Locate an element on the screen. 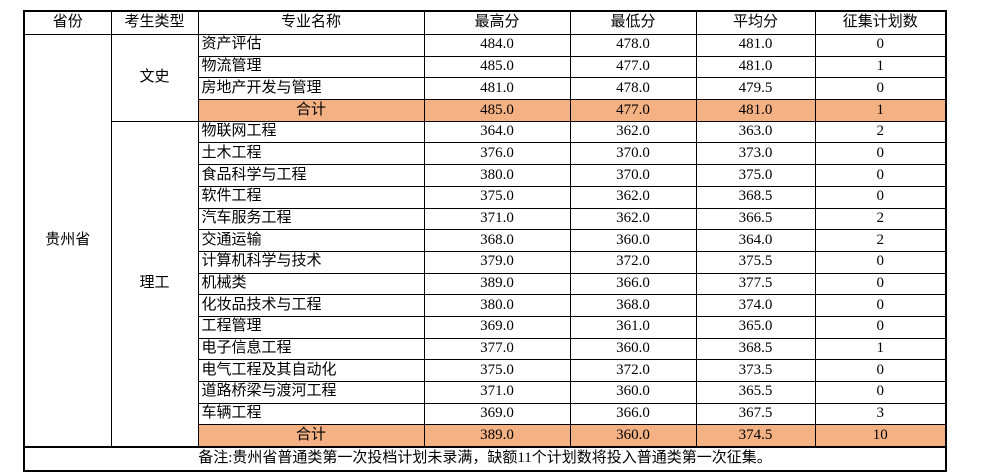 This screenshot has height=472, width=998. table-row: 物流管理 485.0 477.0 481.0 1 is located at coordinates (485, 67).